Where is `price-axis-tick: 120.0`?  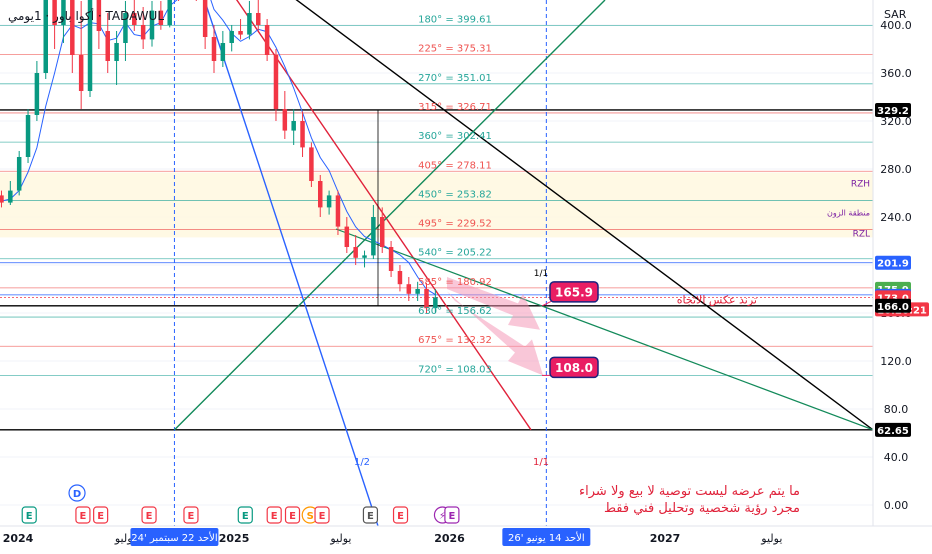 price-axis-tick: 120.0 is located at coordinates (896, 361).